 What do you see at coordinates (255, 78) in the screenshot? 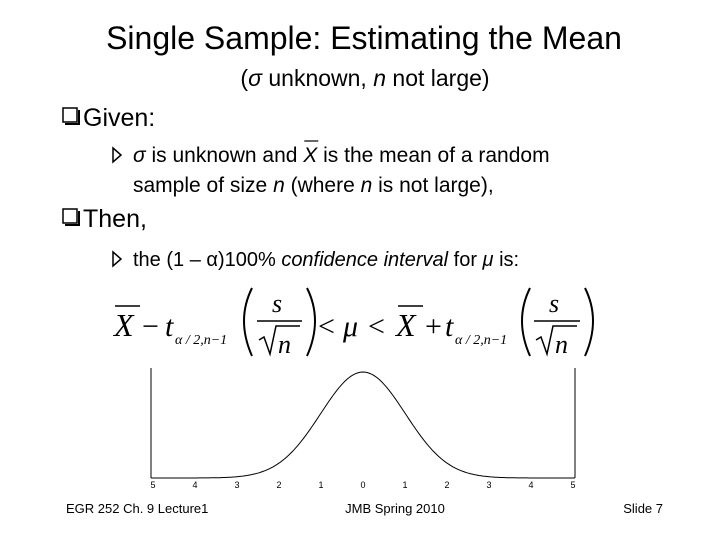
I see `subtitle-part: σ` at bounding box center [255, 78].